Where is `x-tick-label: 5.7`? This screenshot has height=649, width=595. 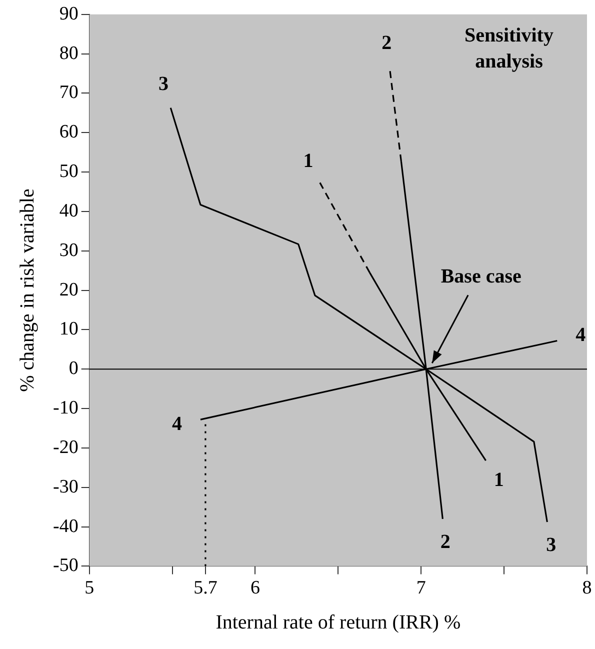 x-tick-label: 5.7 is located at coordinates (206, 588).